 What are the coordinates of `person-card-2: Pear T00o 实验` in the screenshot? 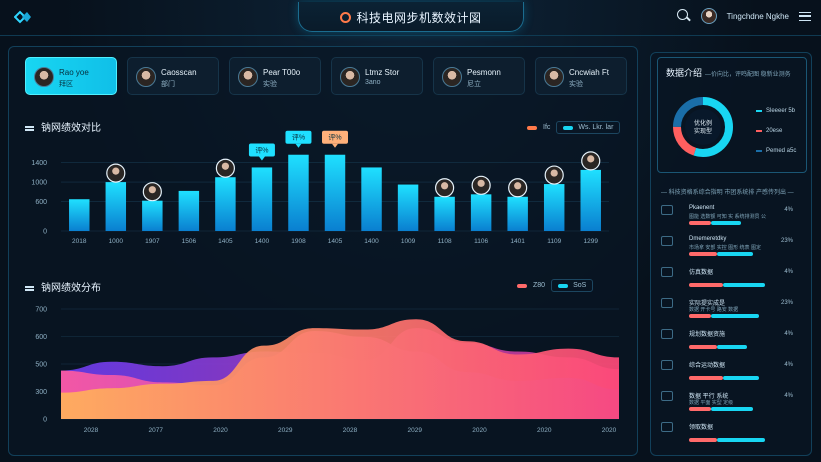 It's located at (275, 76).